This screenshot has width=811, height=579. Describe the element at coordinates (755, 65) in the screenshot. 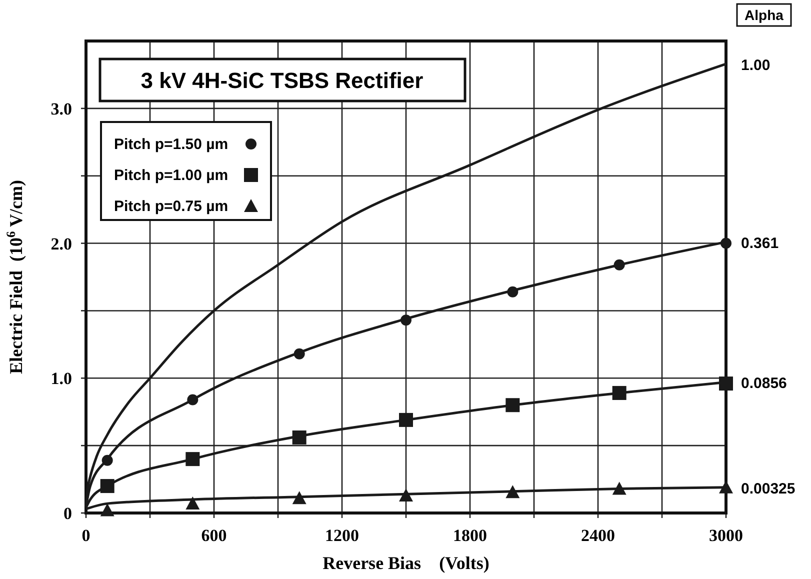

I see `text: 1.00` at that location.